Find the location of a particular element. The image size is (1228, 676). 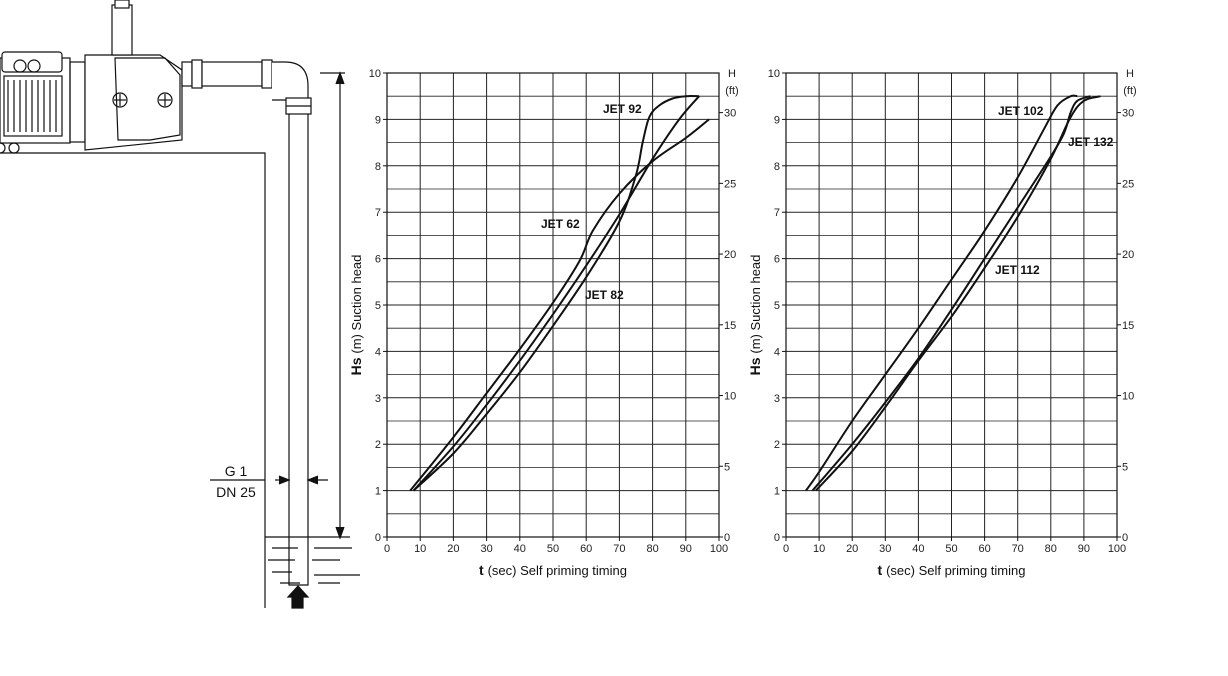

water-surface is located at coordinates (312, 560).